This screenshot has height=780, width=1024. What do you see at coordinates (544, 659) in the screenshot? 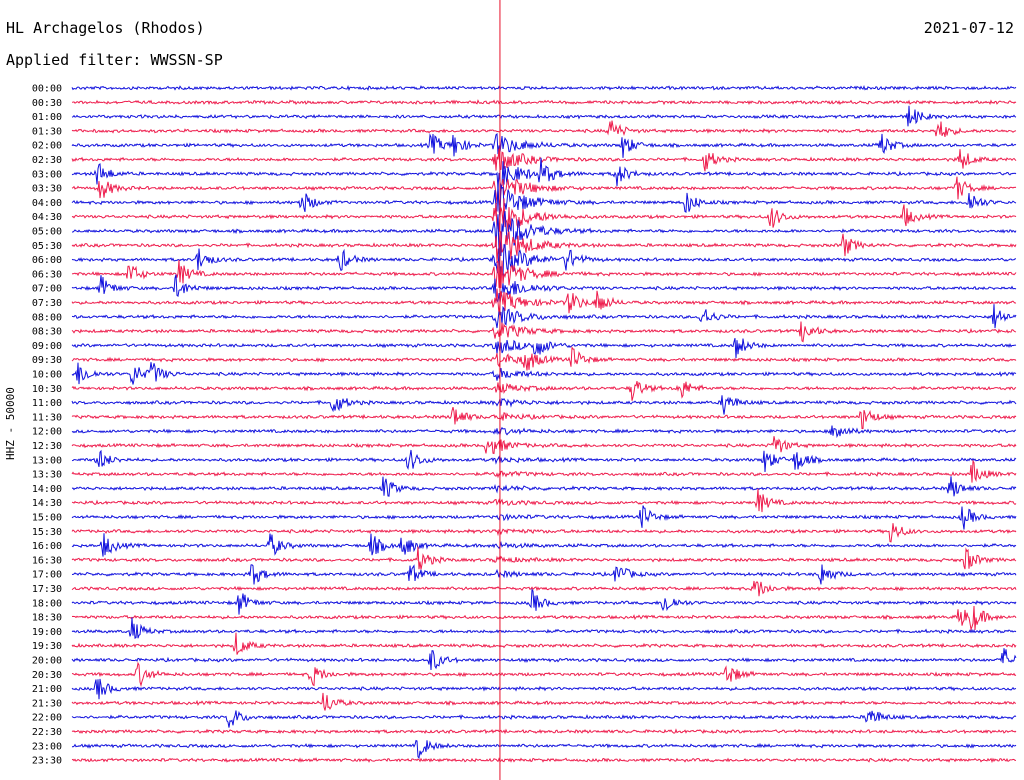
I see `trace-2000` at bounding box center [544, 659].